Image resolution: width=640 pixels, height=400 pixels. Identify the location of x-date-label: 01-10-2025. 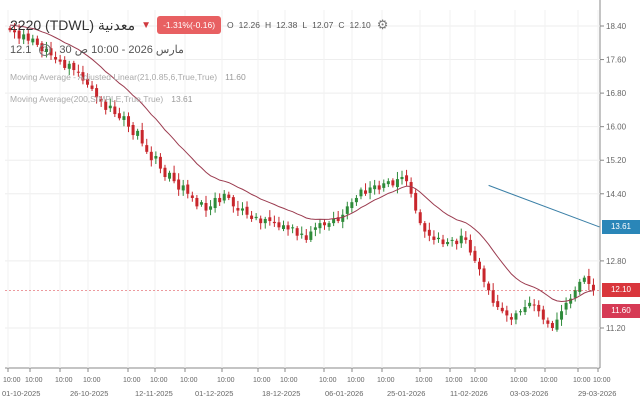
(21, 393).